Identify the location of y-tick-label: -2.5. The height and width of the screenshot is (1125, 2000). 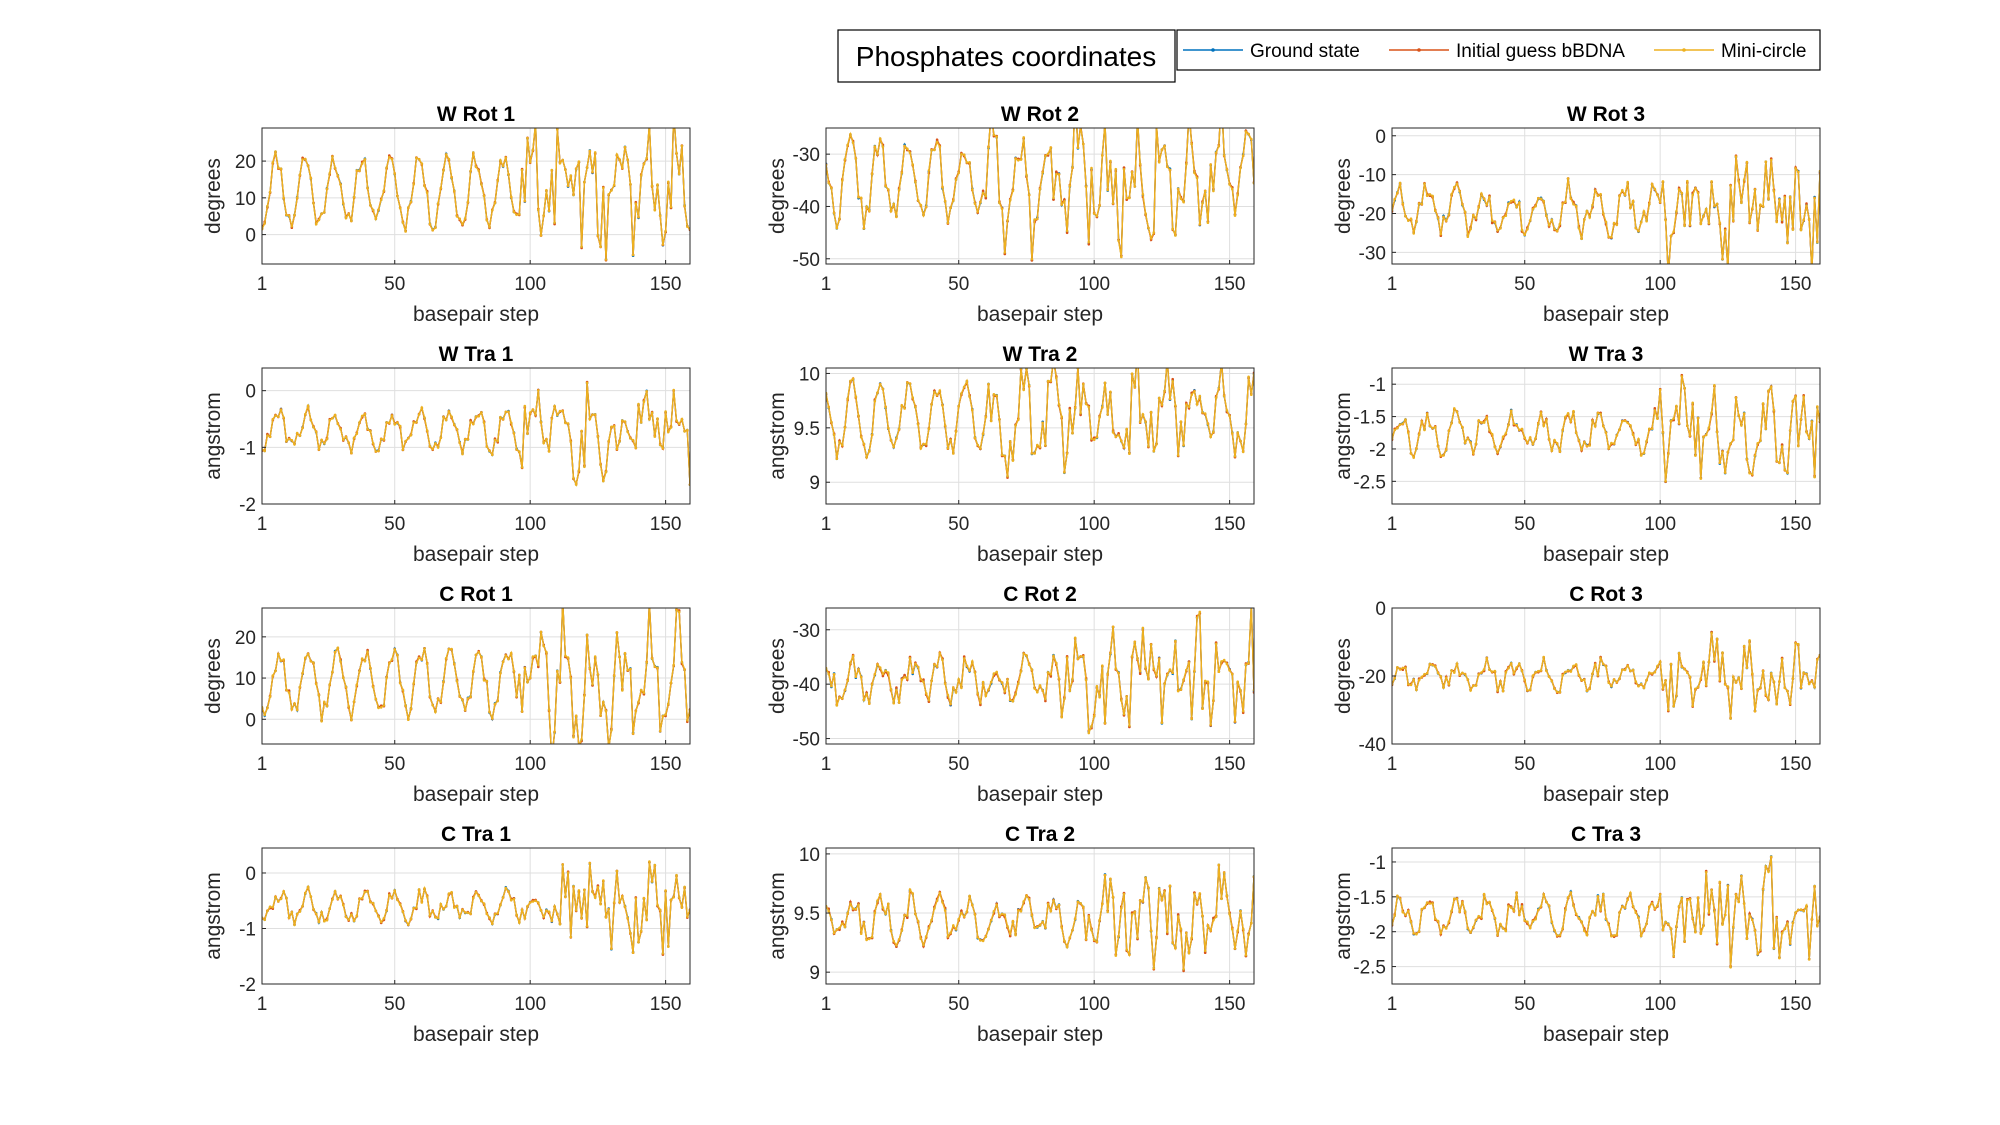
(1369, 482).